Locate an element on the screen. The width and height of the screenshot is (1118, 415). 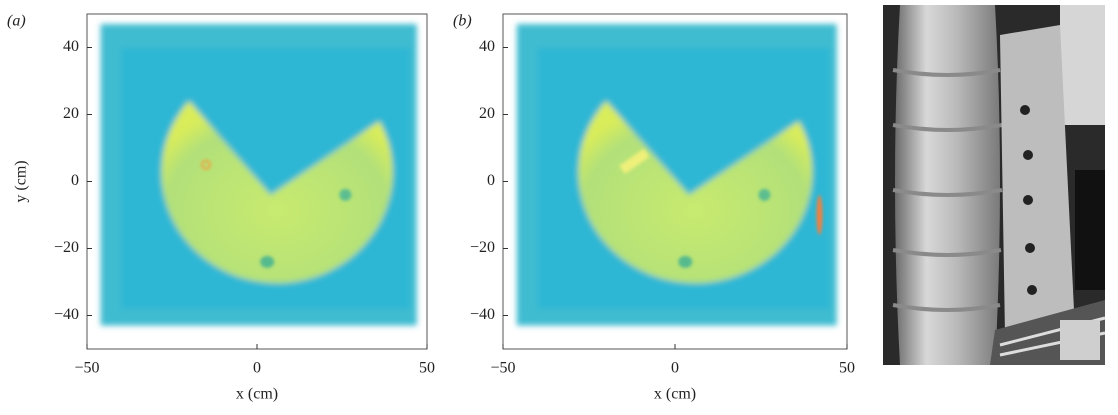
y-axis-label: y (cm) is located at coordinates (21, 181).